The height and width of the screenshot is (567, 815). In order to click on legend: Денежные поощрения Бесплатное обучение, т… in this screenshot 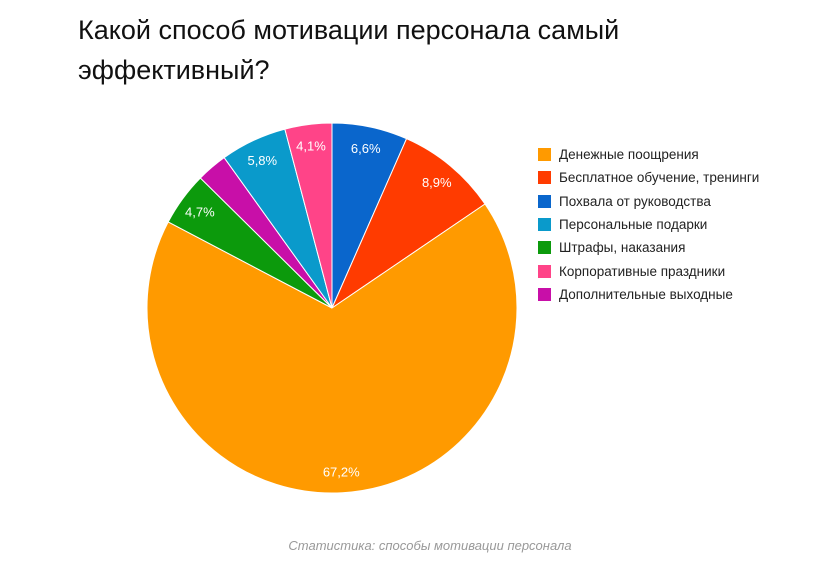, I will do `click(648, 224)`.